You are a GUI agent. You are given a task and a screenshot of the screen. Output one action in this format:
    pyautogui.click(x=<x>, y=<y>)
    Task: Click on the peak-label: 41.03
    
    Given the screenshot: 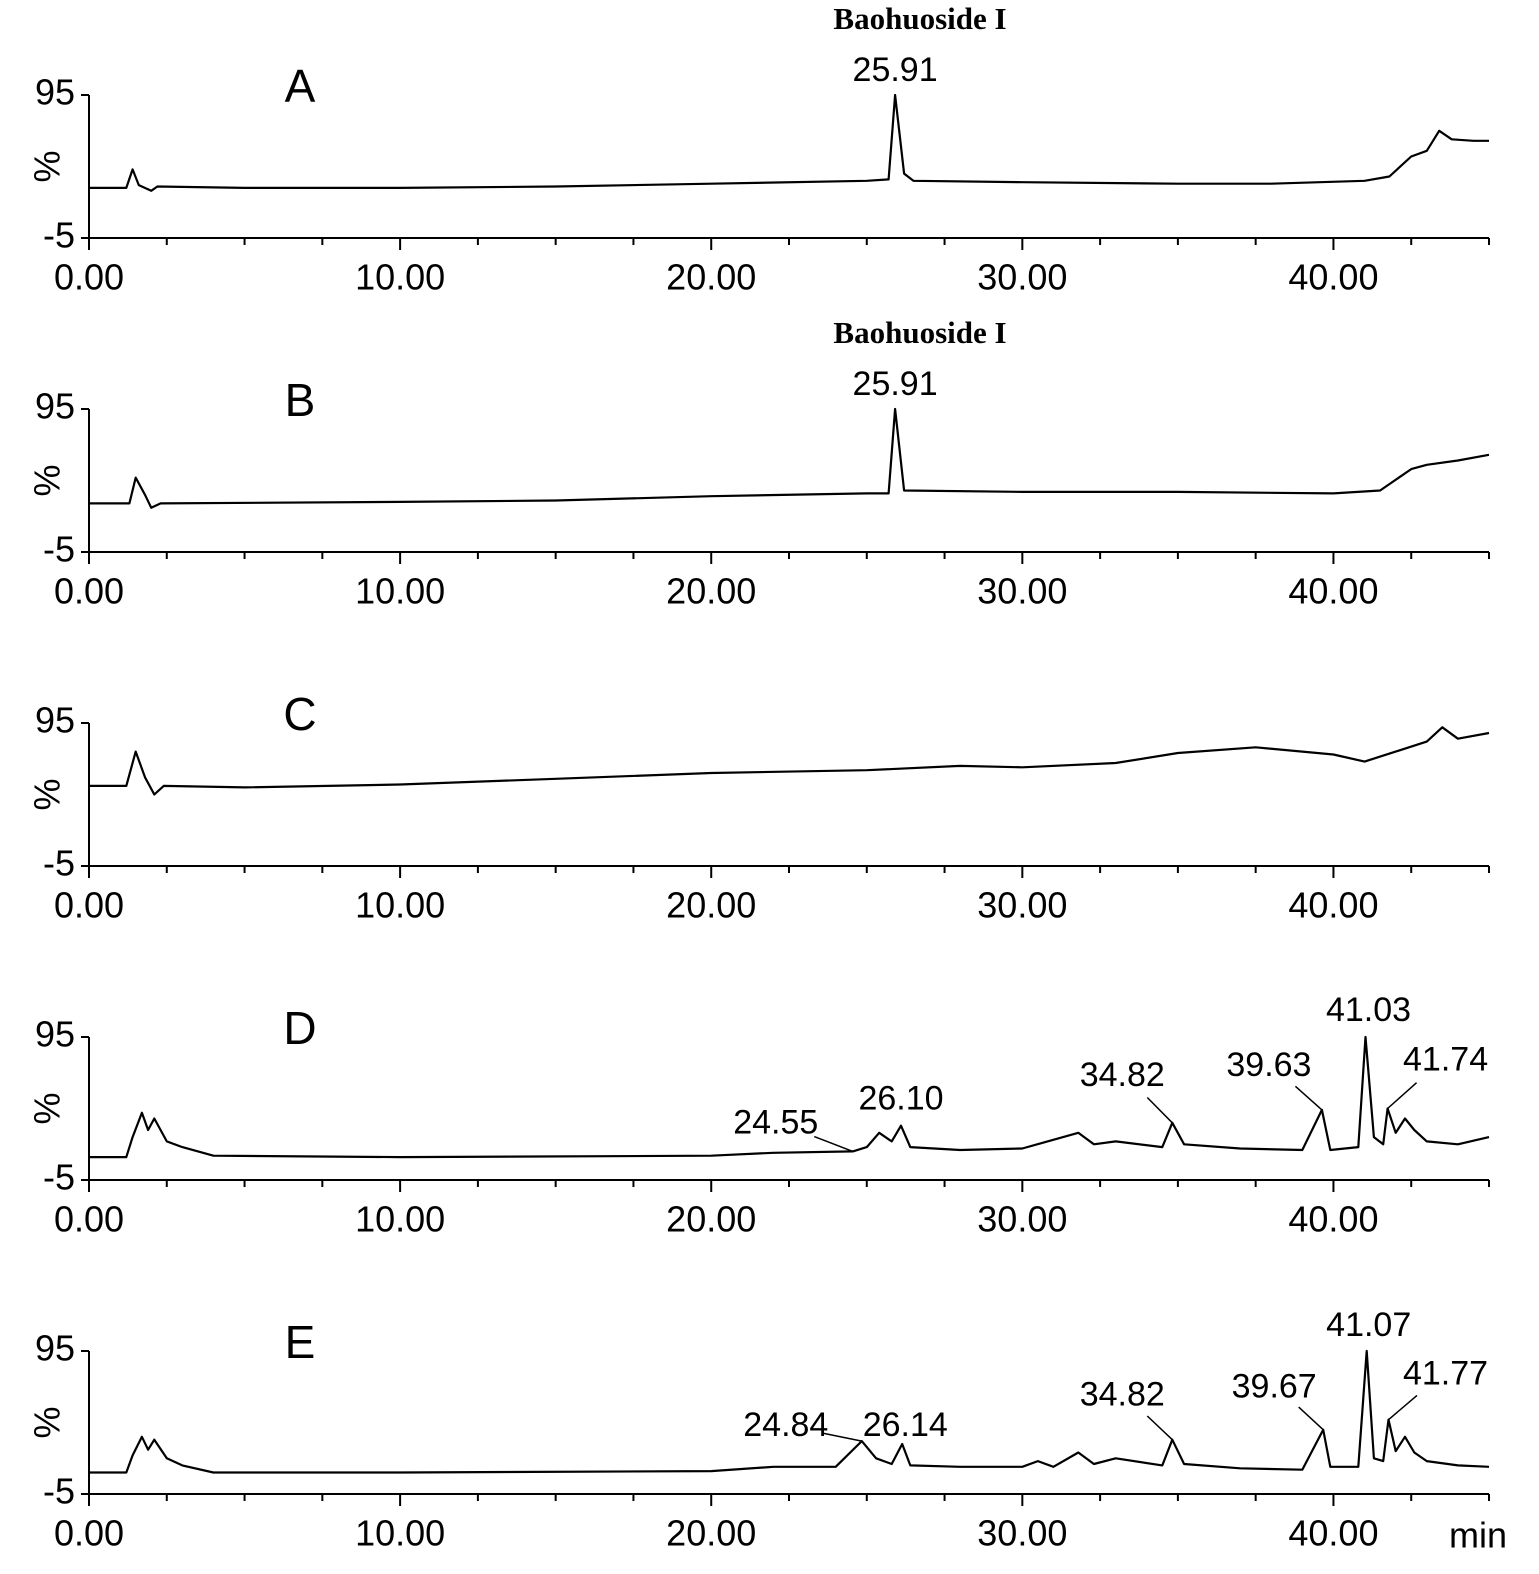 What is the action you would take?
    pyautogui.click(x=1368, y=1010)
    